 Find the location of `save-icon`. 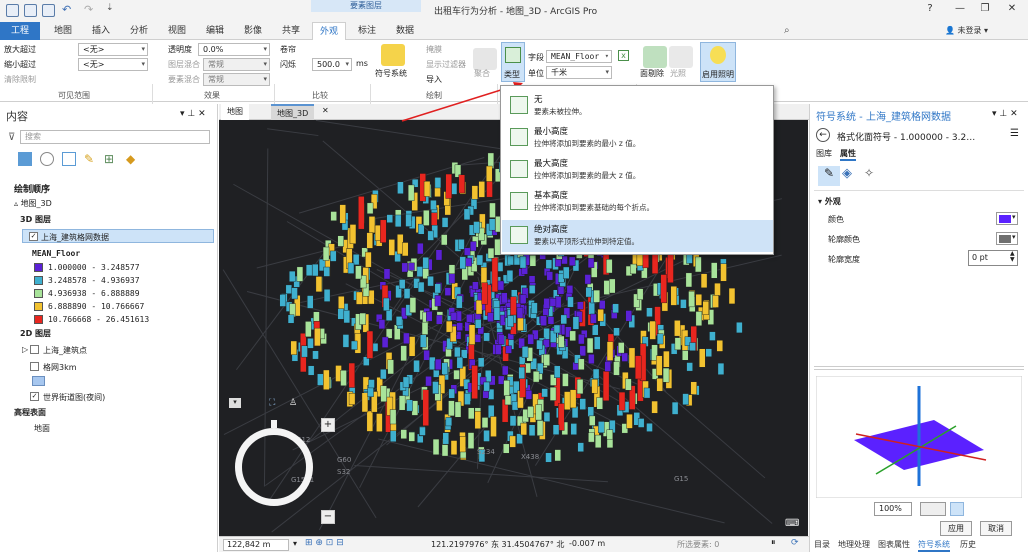

save-icon is located at coordinates (48, 10).